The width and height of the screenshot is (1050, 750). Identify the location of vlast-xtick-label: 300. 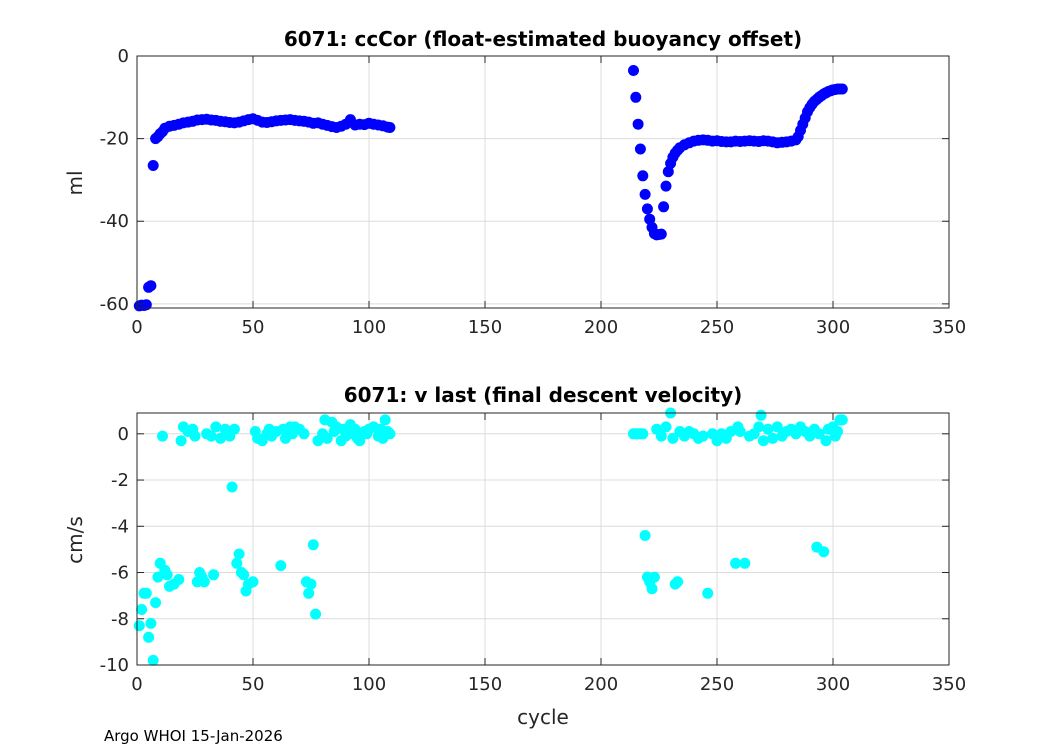
(833, 684).